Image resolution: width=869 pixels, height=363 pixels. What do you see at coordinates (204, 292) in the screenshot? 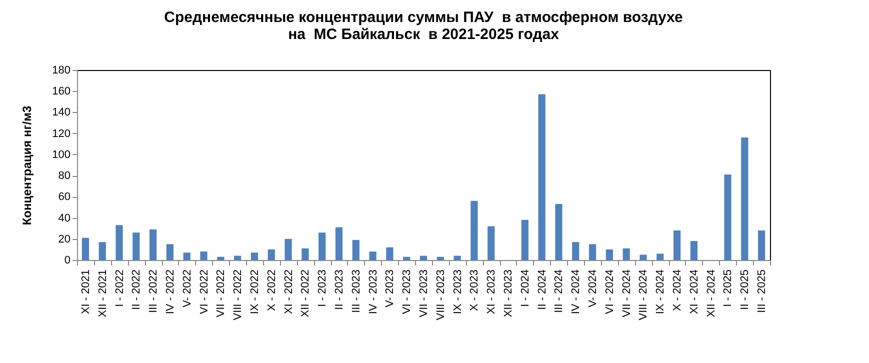
I see `x-tick-label: VI - 2022` at bounding box center [204, 292].